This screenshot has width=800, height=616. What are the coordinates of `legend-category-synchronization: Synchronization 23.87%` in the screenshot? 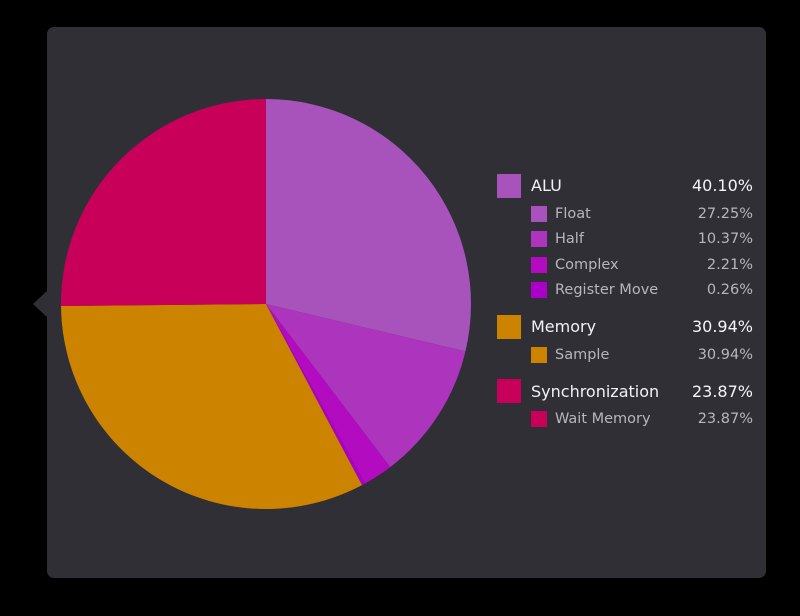 It's located at (625, 391).